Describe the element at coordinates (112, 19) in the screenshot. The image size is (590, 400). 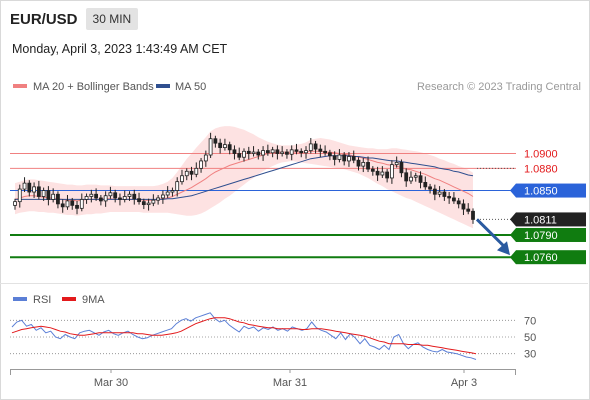
I see `timeframe-badge: 30 MIN` at that location.